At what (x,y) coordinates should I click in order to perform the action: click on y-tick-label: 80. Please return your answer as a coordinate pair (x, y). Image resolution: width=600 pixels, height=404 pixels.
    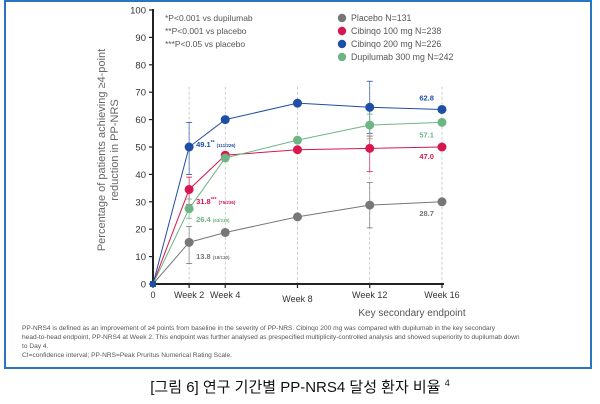
    Looking at the image, I should click on (140, 65).